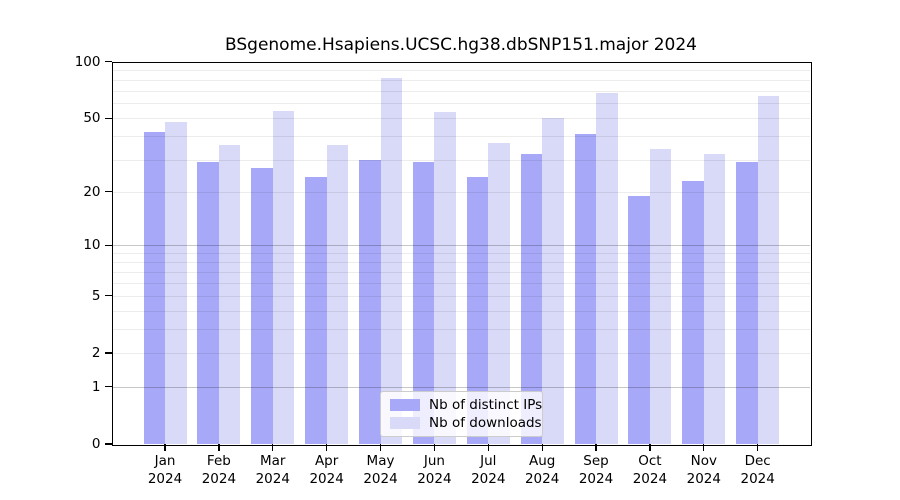 The image size is (900, 500). What do you see at coordinates (326, 447) in the screenshot?
I see `x-tick-apr` at bounding box center [326, 447].